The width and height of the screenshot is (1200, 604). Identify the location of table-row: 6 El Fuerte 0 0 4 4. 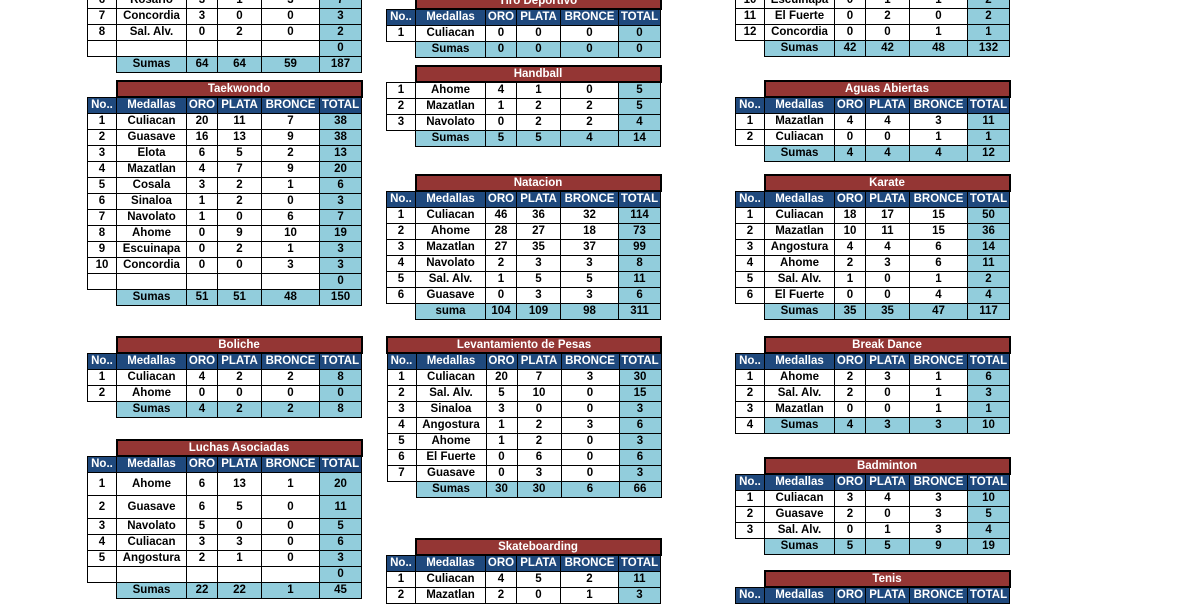
(872, 295).